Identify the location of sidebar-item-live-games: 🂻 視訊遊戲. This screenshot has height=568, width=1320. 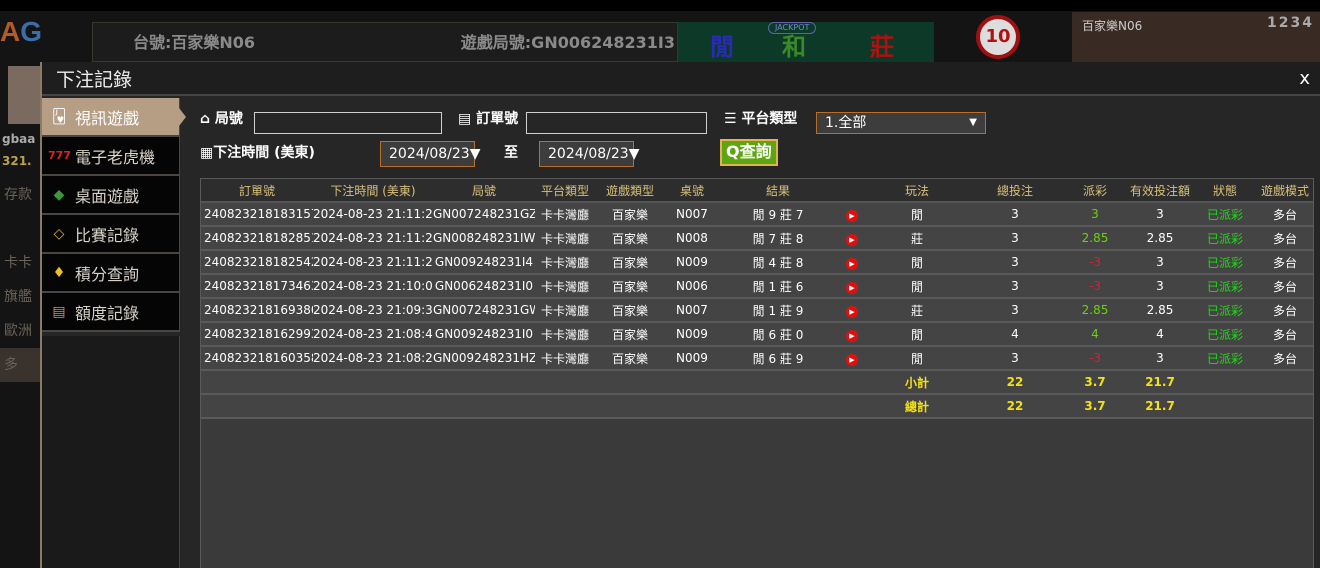
(114, 117).